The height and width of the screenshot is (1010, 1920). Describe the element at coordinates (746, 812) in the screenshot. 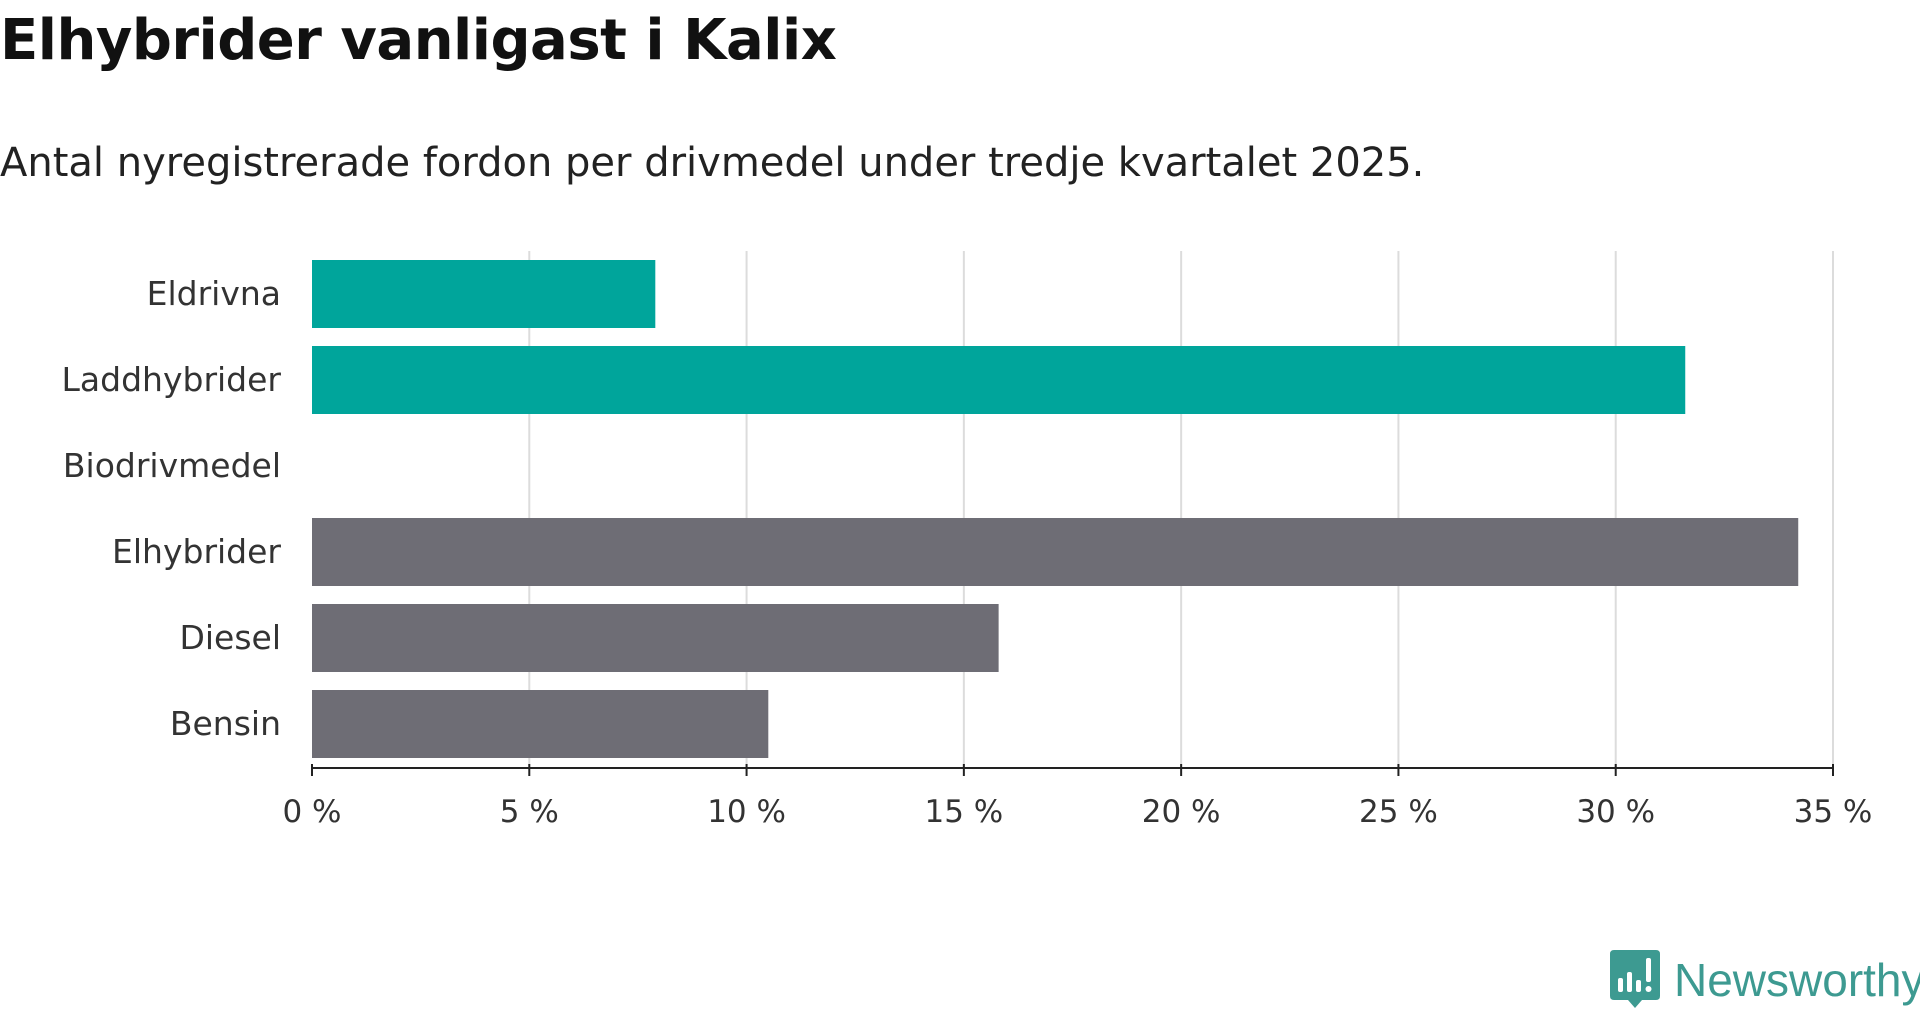

I see `x-tick-label: 10 %` at that location.